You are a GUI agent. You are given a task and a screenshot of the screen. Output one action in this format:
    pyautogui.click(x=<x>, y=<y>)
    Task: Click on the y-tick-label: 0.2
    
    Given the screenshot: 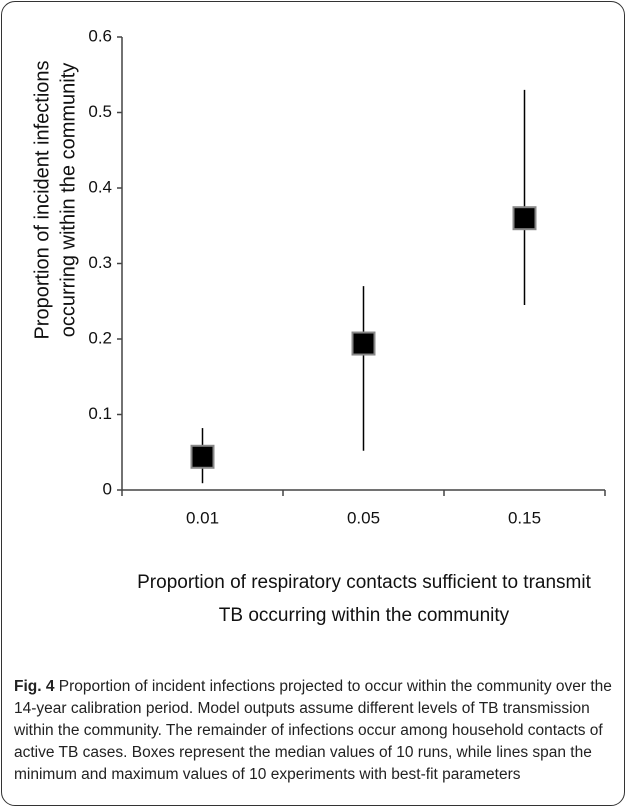 What is the action you would take?
    pyautogui.click(x=100, y=337)
    